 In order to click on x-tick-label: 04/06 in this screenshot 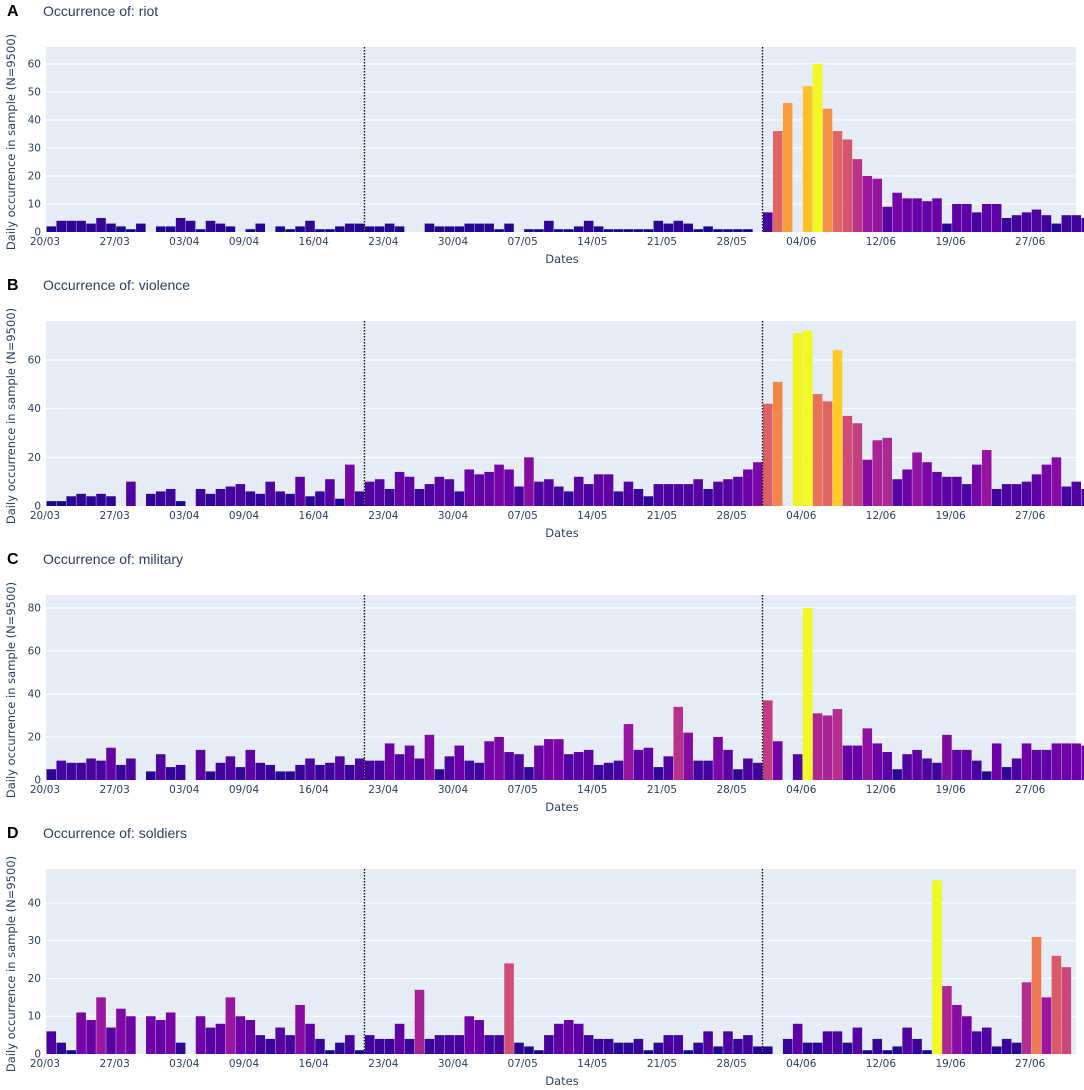, I will do `click(801, 790)`.